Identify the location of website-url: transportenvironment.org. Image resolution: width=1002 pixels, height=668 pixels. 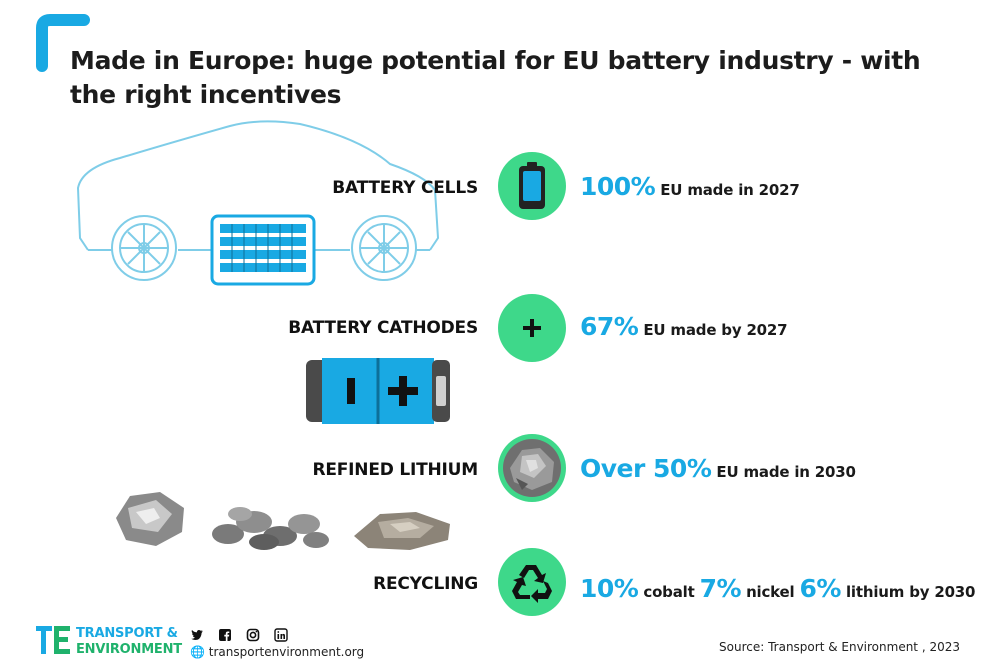
(286, 652).